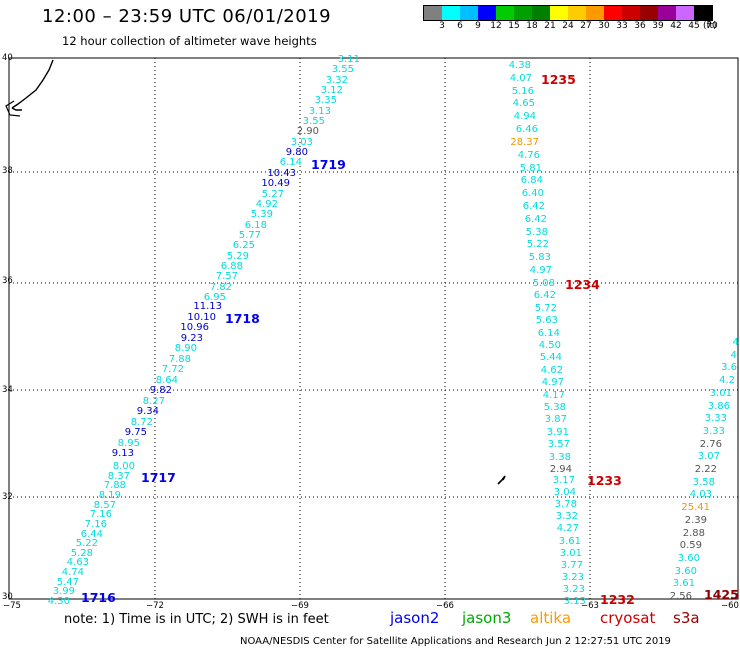 The height and width of the screenshot is (650, 740). Describe the element at coordinates (231, 266) in the screenshot. I see `wave-height-label: 6.88` at that location.